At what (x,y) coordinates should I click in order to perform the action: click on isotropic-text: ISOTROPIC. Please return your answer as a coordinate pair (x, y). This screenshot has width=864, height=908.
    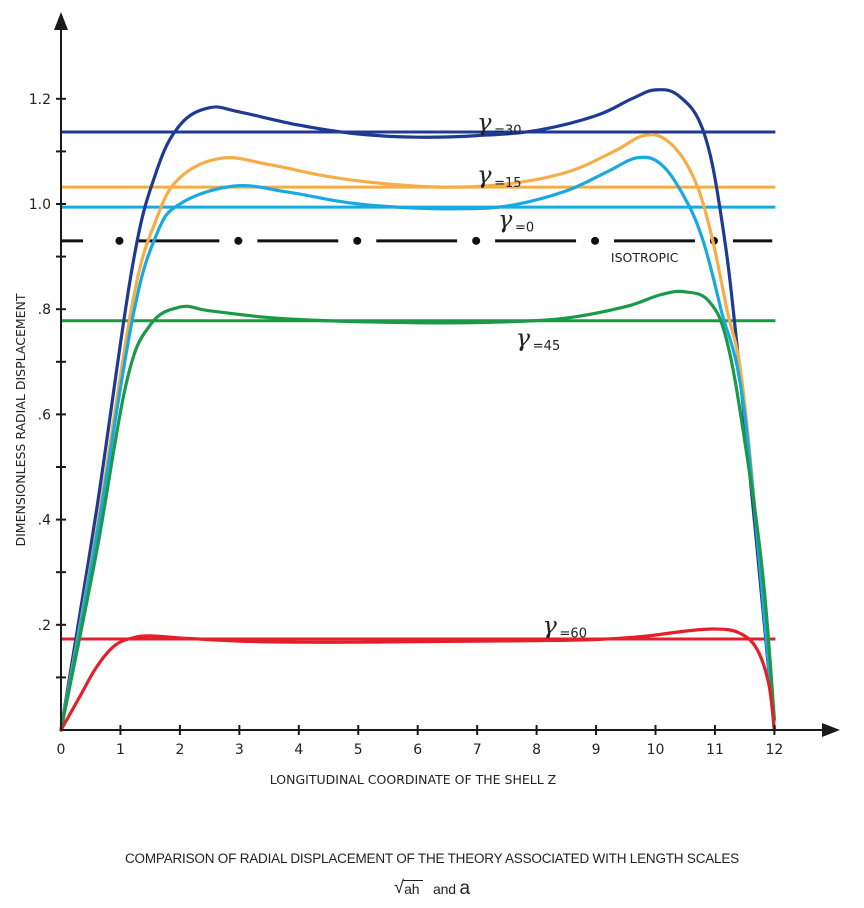
    Looking at the image, I should click on (645, 257).